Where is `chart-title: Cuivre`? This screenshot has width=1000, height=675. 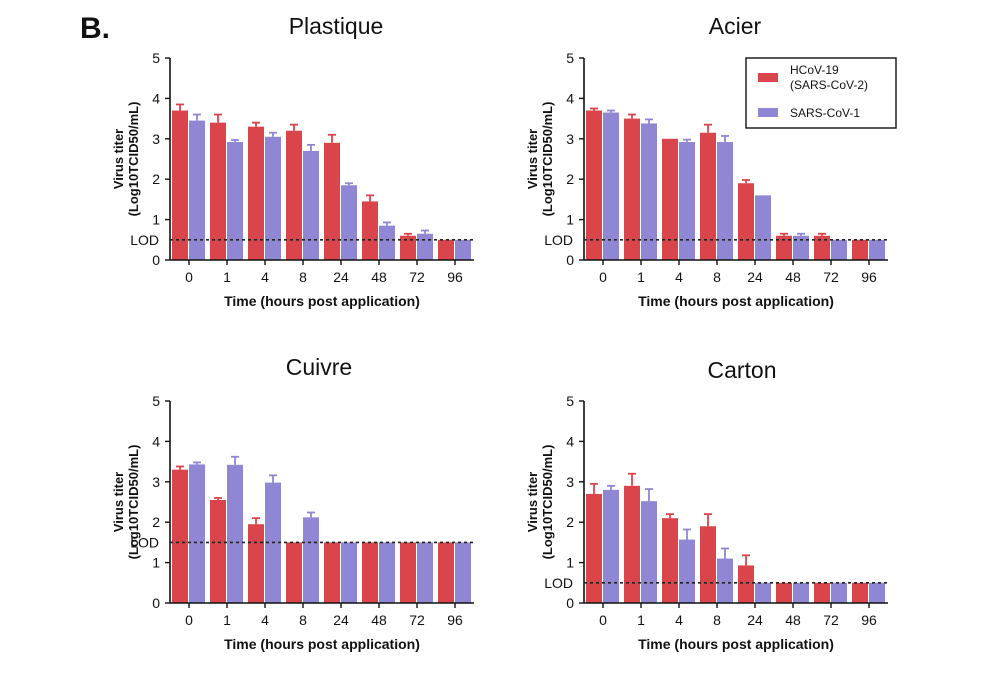 chart-title: Cuivre is located at coordinates (319, 367).